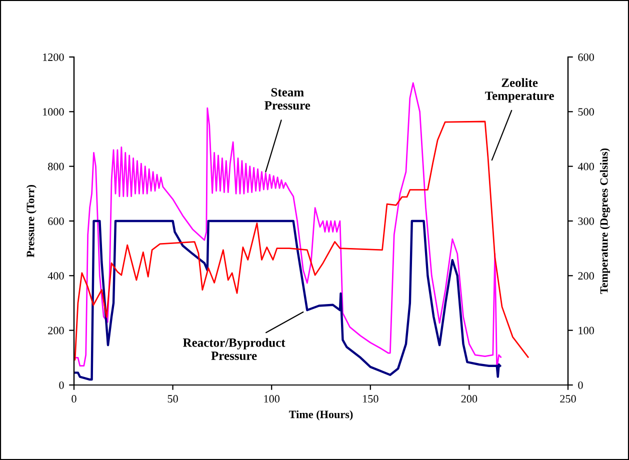 Image resolution: width=629 pixels, height=460 pixels. Describe the element at coordinates (53, 112) in the screenshot. I see `y-tick-label: 1000` at that location.